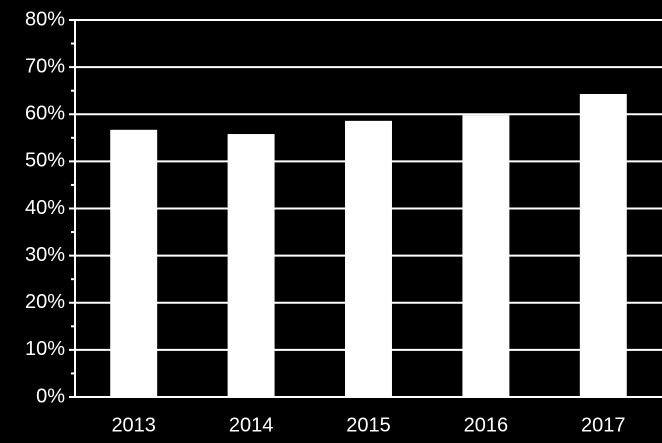  Describe the element at coordinates (45, 19) in the screenshot. I see `y-tick-label: 80%` at that location.